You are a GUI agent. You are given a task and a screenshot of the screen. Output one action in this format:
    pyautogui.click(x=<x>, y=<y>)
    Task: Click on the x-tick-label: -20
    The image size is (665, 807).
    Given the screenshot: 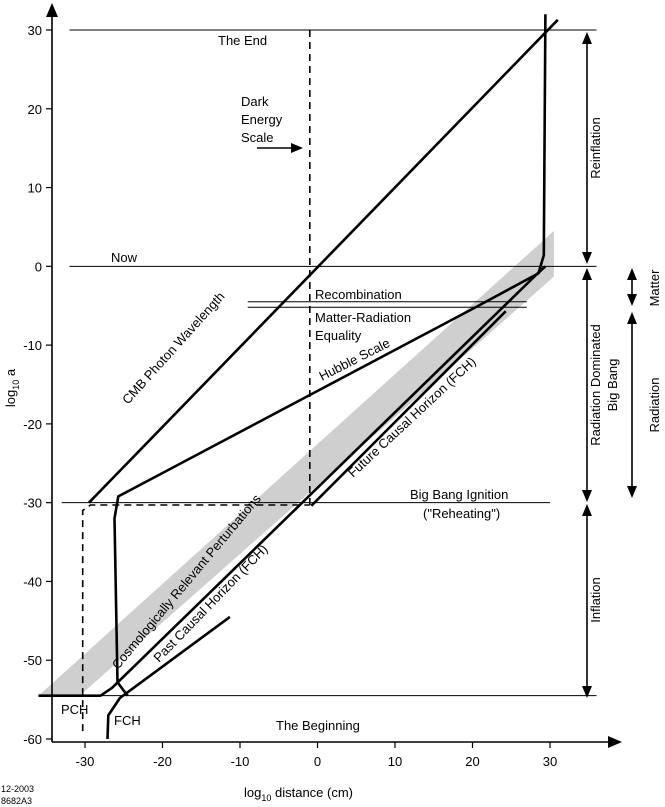 What is the action you would take?
    pyautogui.click(x=162, y=761)
    